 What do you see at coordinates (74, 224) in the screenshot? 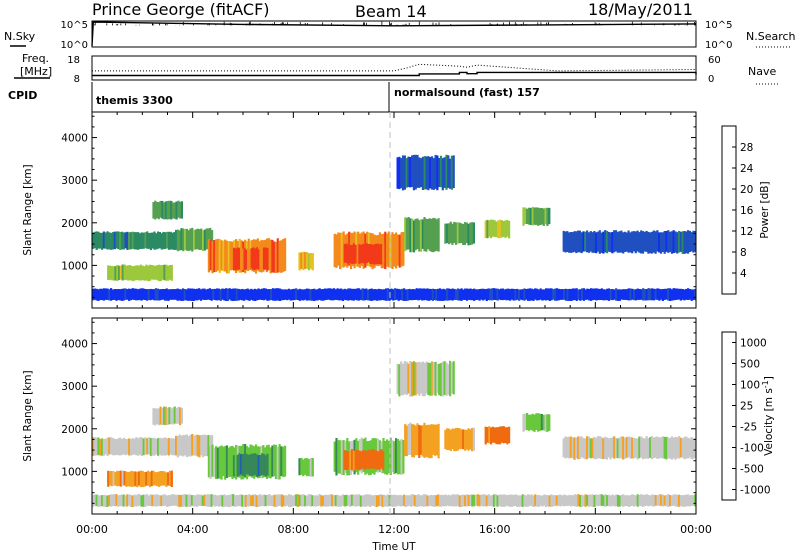
I see `y-tick-label: 2000` at bounding box center [74, 224].